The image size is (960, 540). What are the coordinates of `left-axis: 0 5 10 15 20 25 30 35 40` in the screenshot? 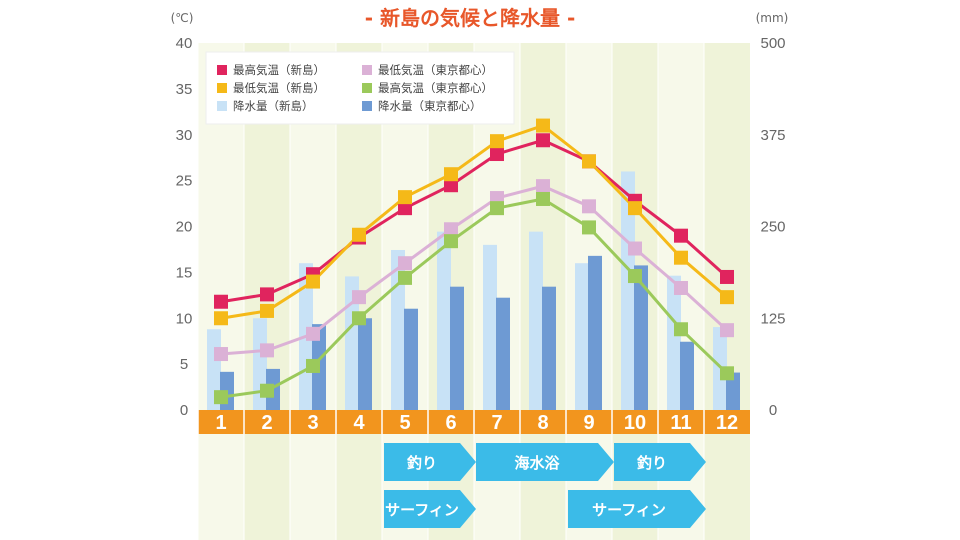 It's located at (184, 227).